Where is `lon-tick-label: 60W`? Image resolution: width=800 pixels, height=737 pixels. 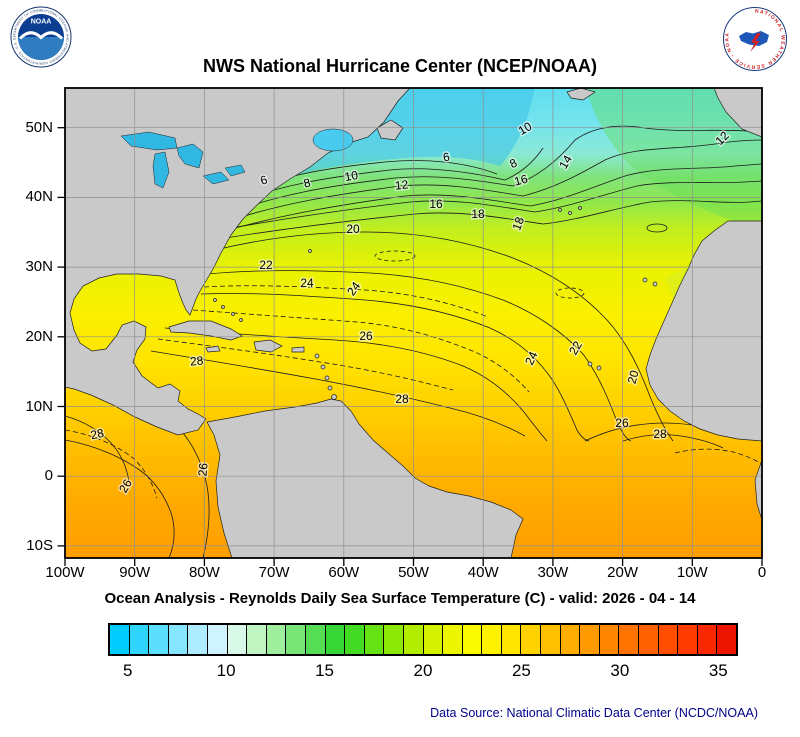 lon-tick-label: 60W is located at coordinates (344, 572).